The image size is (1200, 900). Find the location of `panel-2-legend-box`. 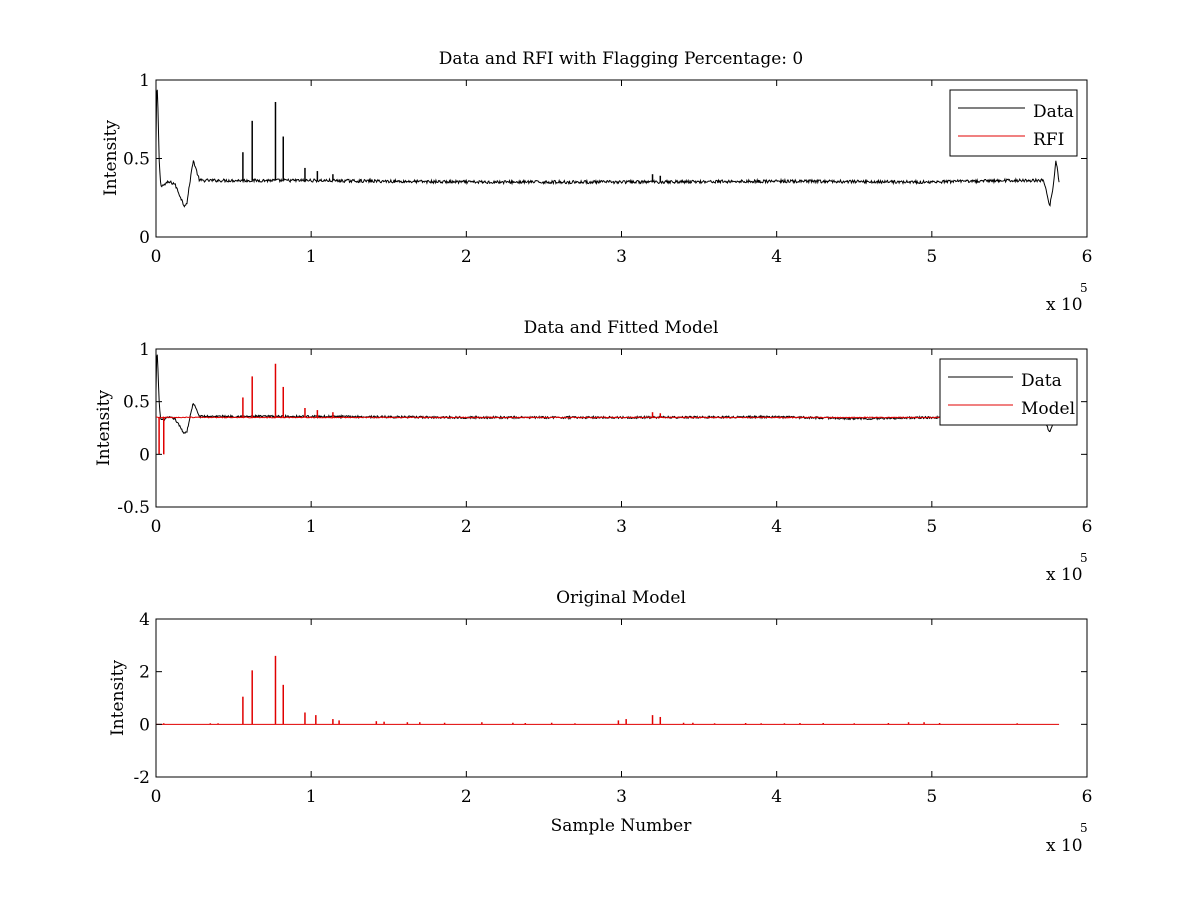

panel-2-legend-box is located at coordinates (1008, 392).